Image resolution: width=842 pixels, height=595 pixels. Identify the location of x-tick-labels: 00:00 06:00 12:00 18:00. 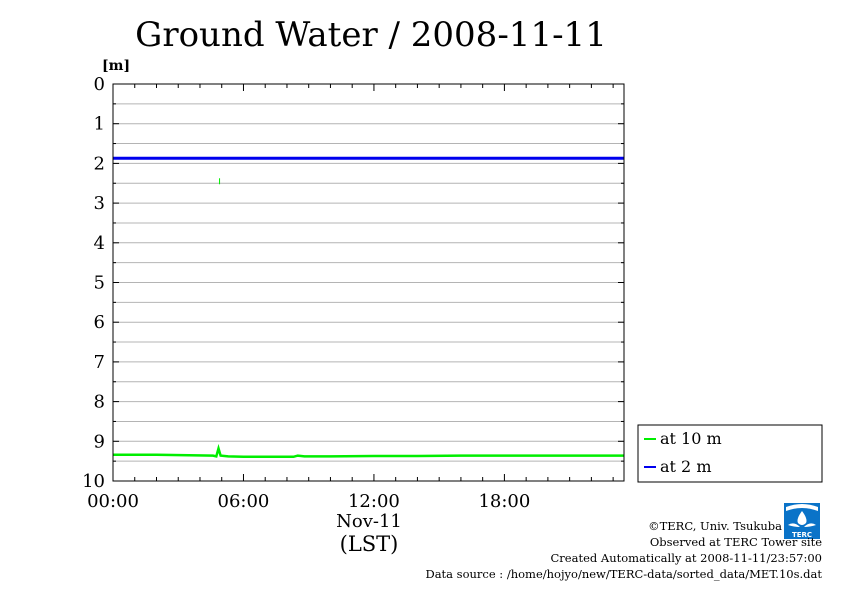
(308, 501).